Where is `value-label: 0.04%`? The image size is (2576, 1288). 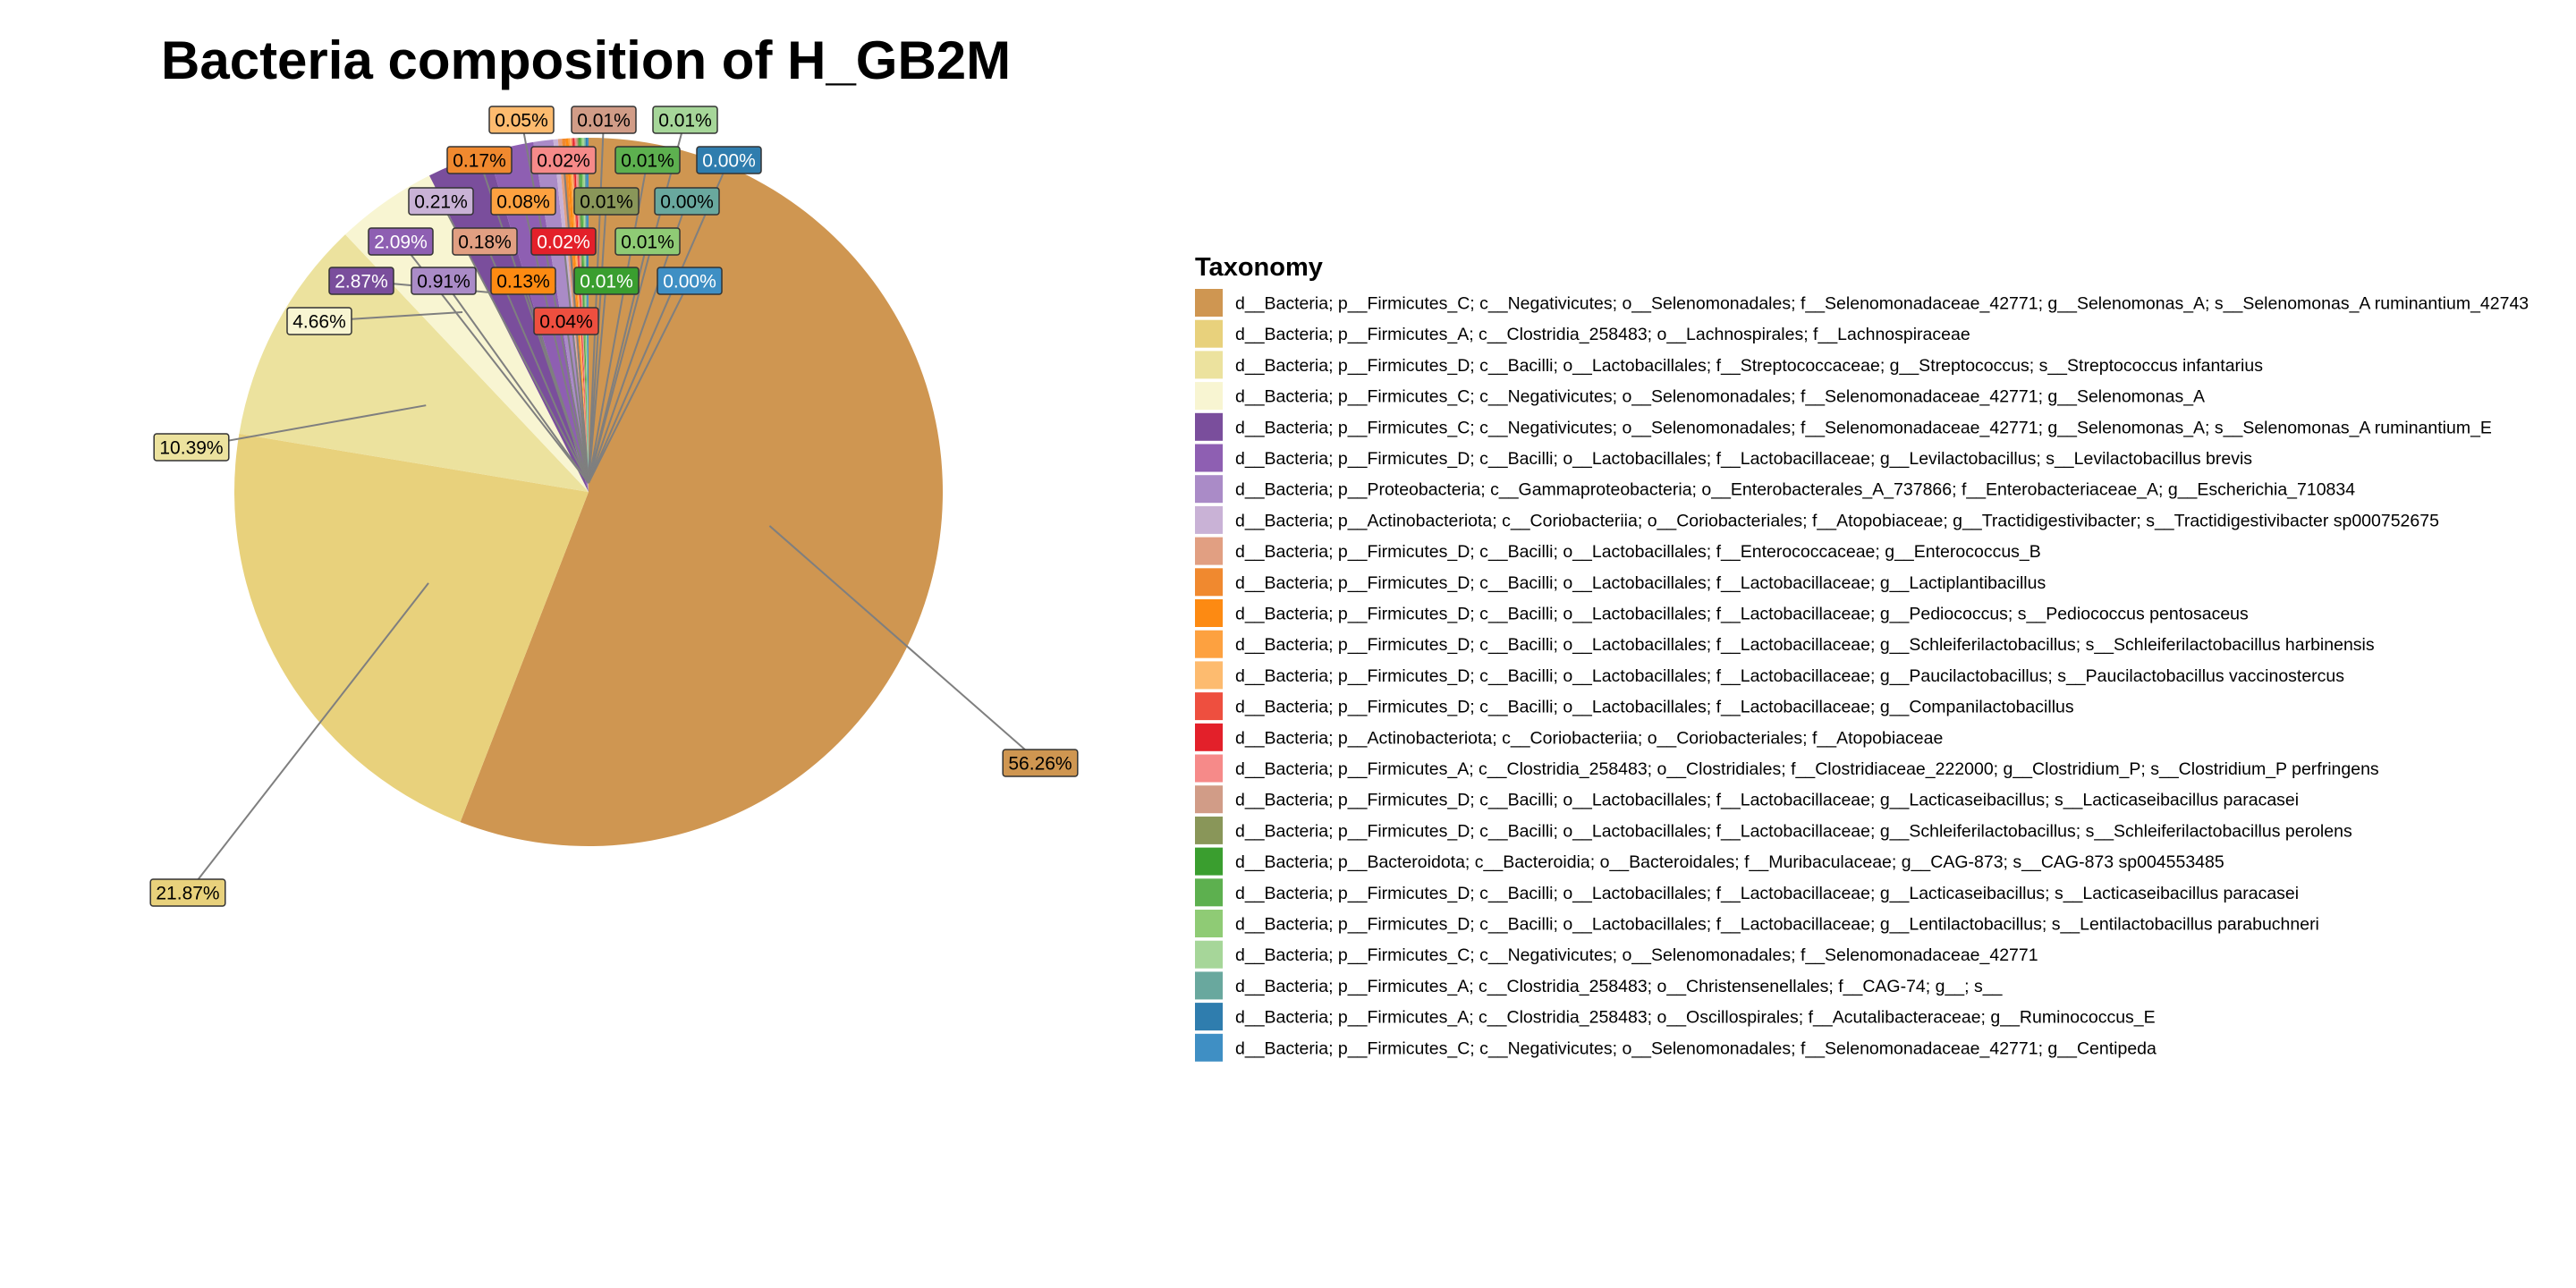 value-label: 0.04% is located at coordinates (566, 322).